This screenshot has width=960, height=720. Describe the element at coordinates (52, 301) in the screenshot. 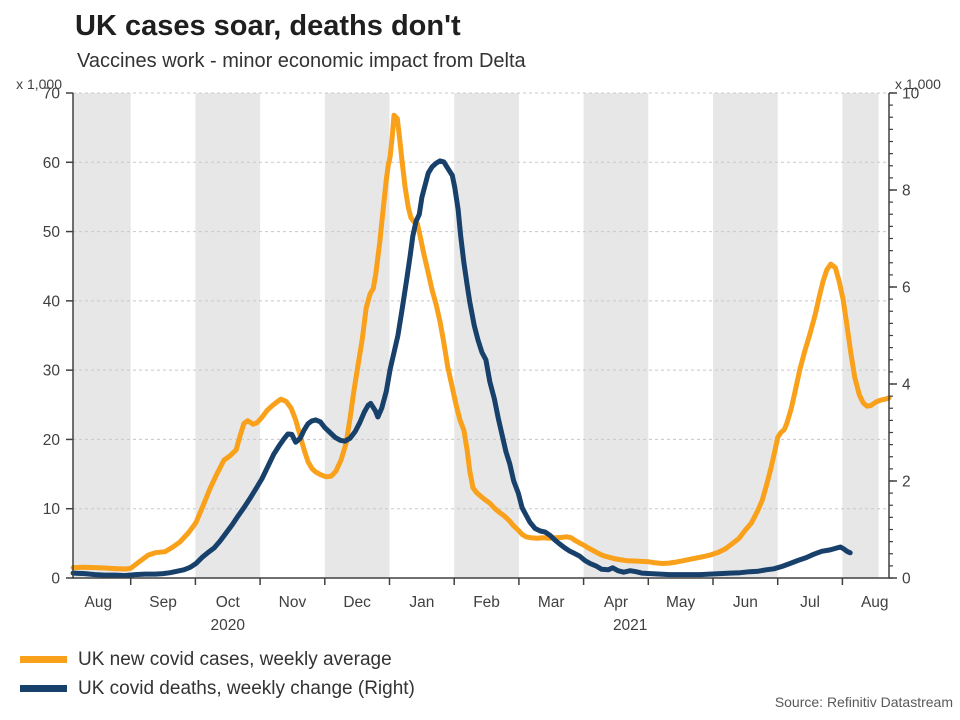

I see `svg-text: 40` at that location.